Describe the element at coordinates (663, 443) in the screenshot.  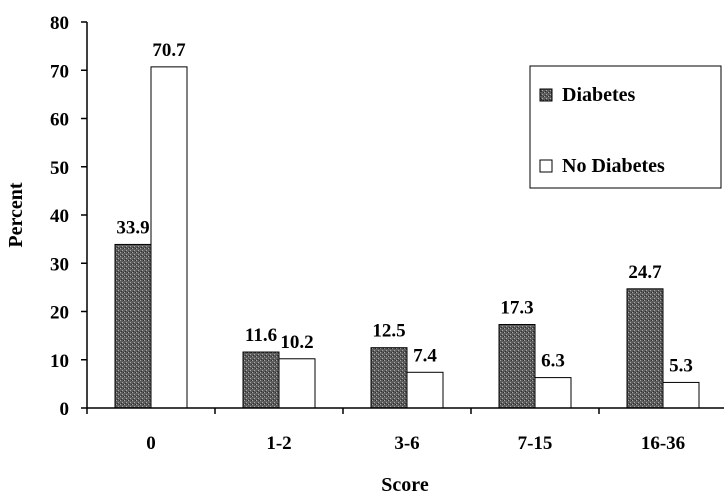
I see `x-tick-label-16-36: 16-36` at that location.